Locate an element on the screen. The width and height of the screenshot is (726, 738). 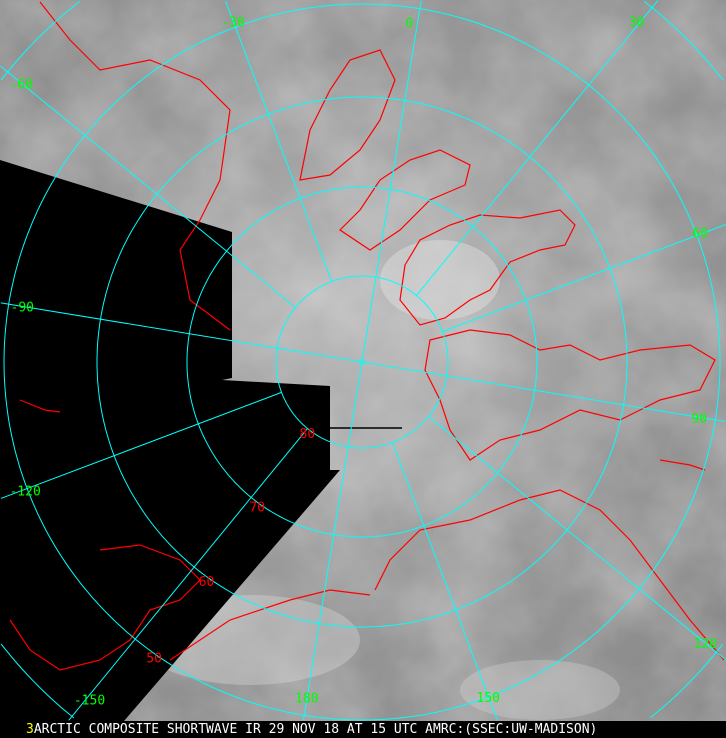
canadian-archipelago-coast is located at coordinates (570, 395).